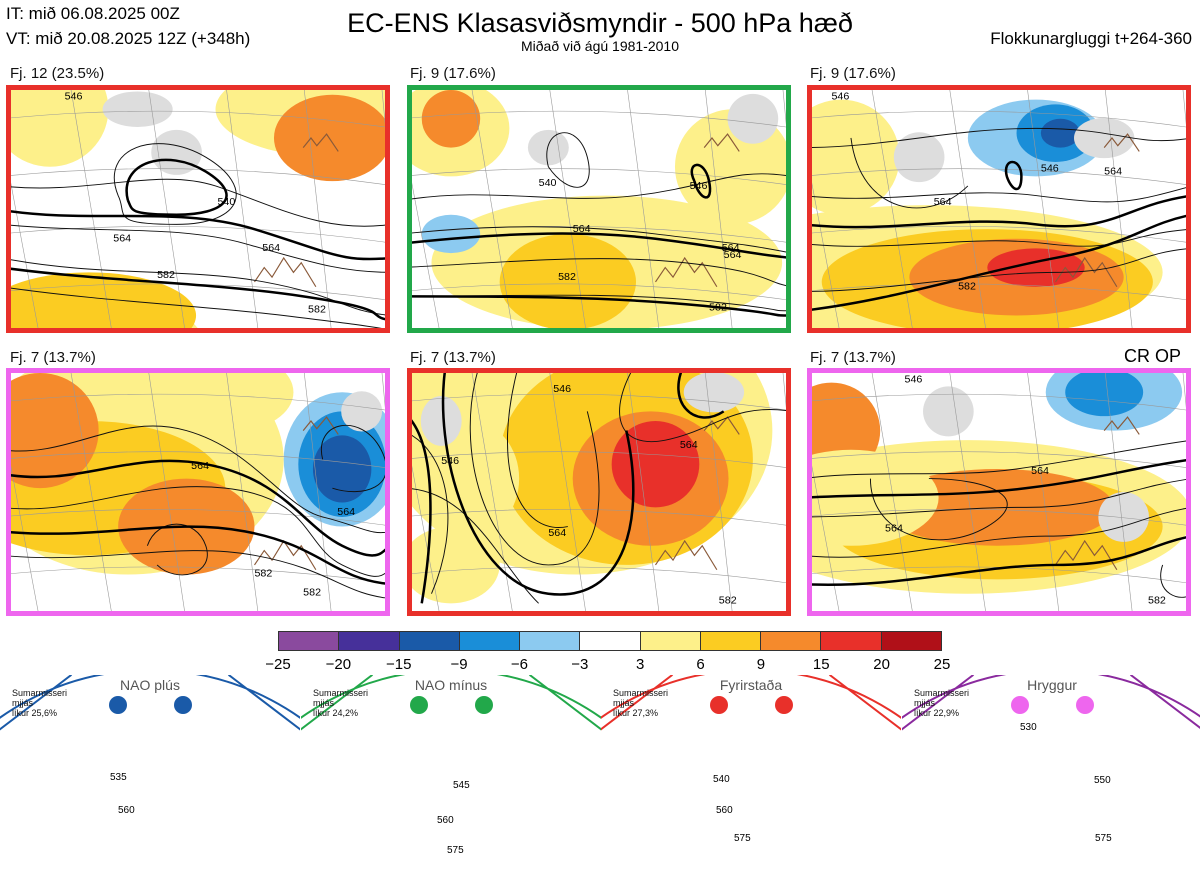 This screenshot has width=1200, height=871. I want to click on season-line: Sumarmisseri, so click(641, 693).